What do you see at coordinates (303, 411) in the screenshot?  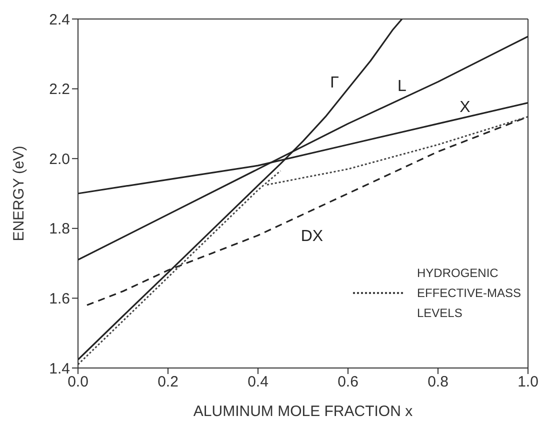 I see `x-axis-title: ALUMINUM MOLE FRACTION x` at bounding box center [303, 411].